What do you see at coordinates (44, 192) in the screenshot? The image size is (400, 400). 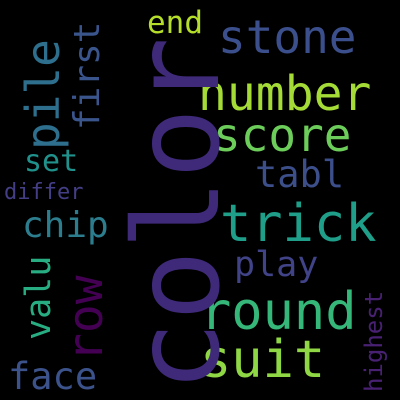 I see `word-differ: differ` at bounding box center [44, 192].